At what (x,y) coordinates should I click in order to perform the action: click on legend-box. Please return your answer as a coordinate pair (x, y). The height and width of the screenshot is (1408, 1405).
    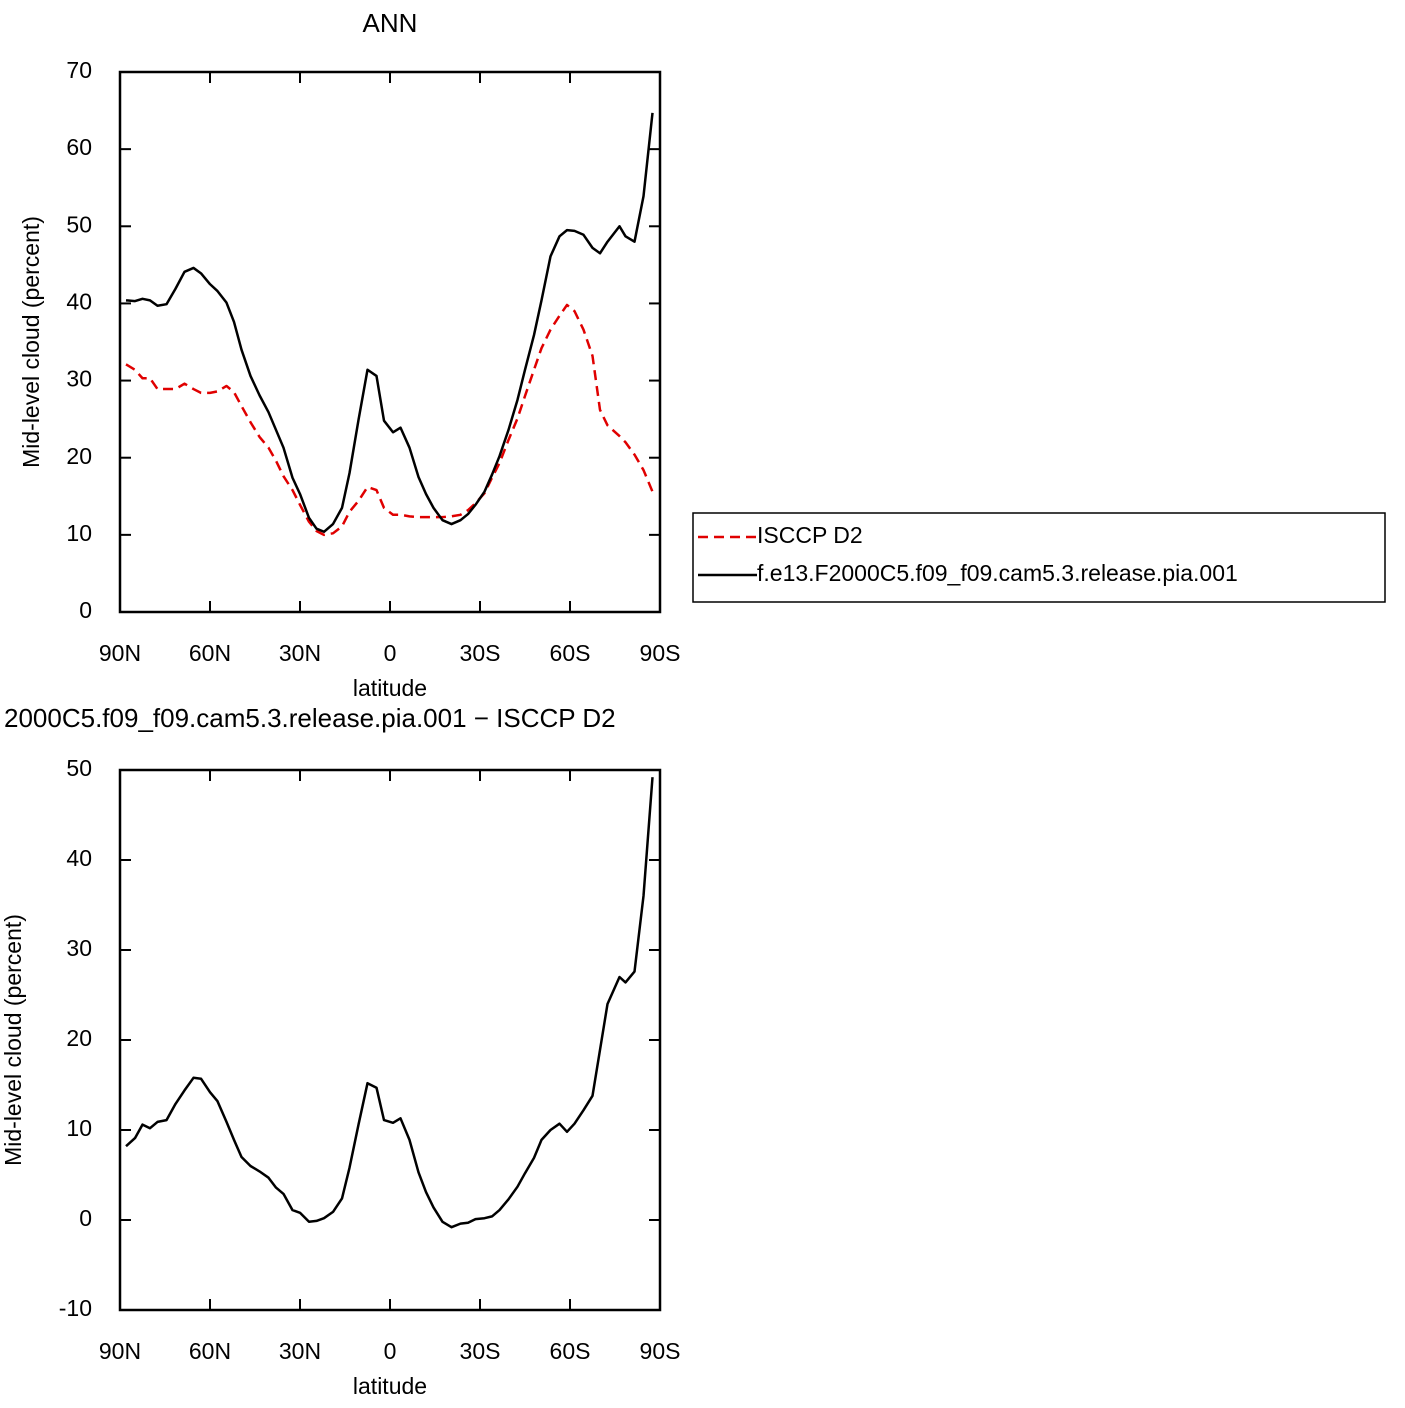
    Looking at the image, I should click on (1039, 557).